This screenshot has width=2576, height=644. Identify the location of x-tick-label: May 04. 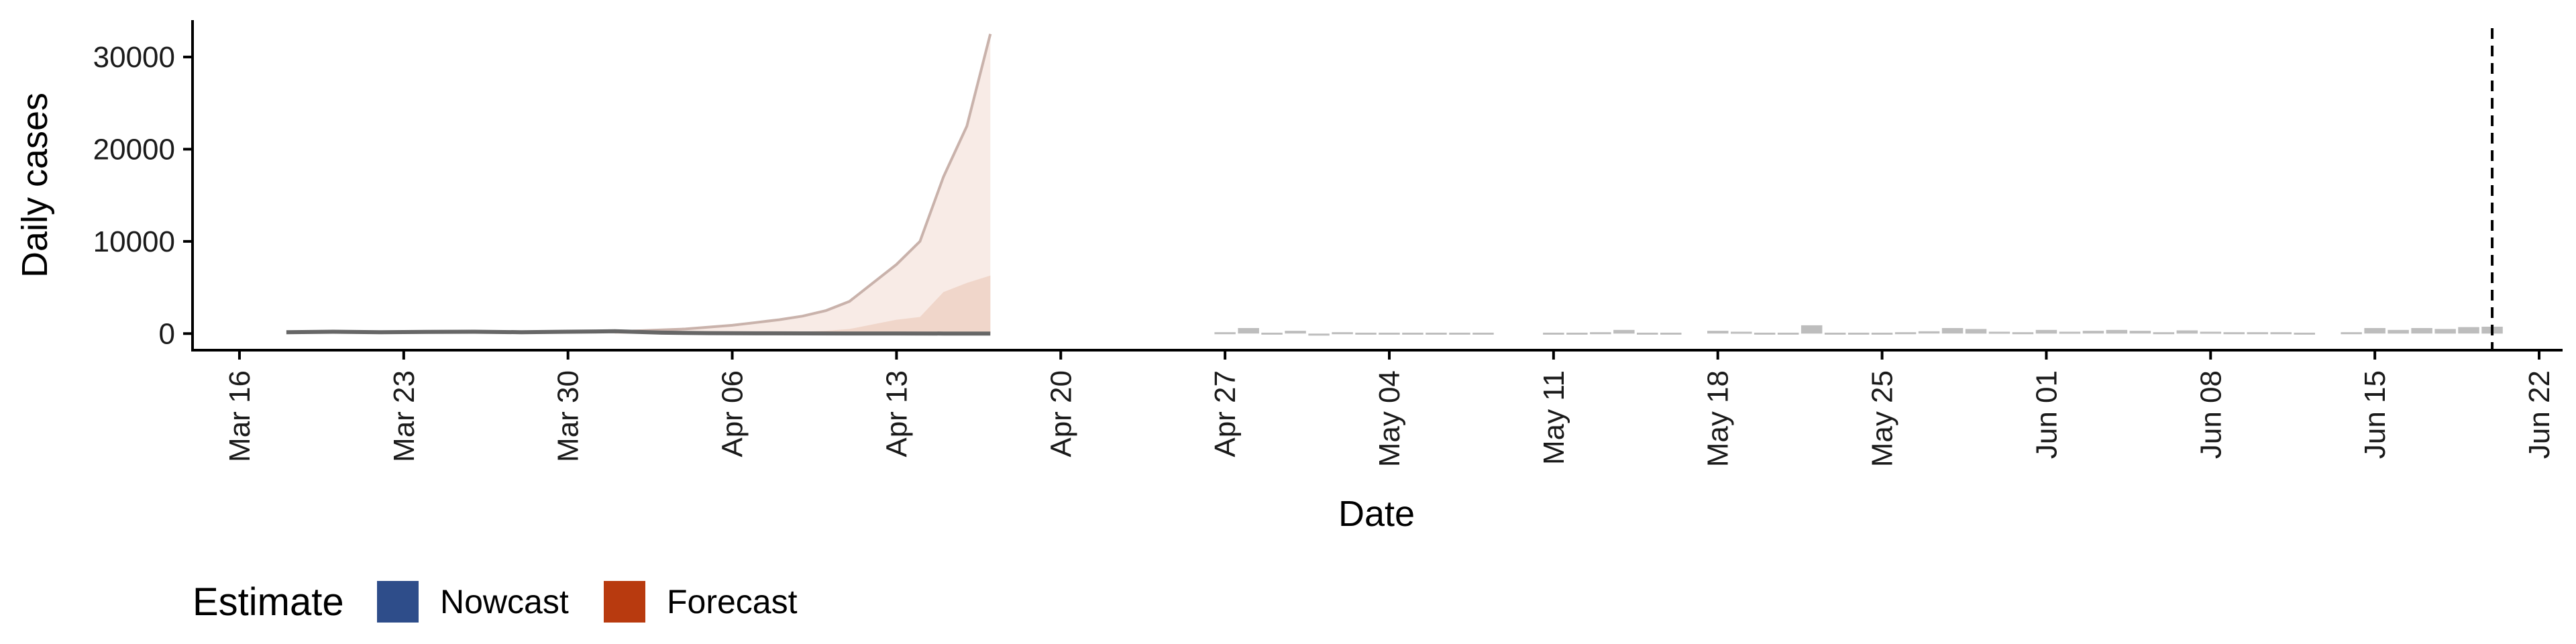
(1389, 418).